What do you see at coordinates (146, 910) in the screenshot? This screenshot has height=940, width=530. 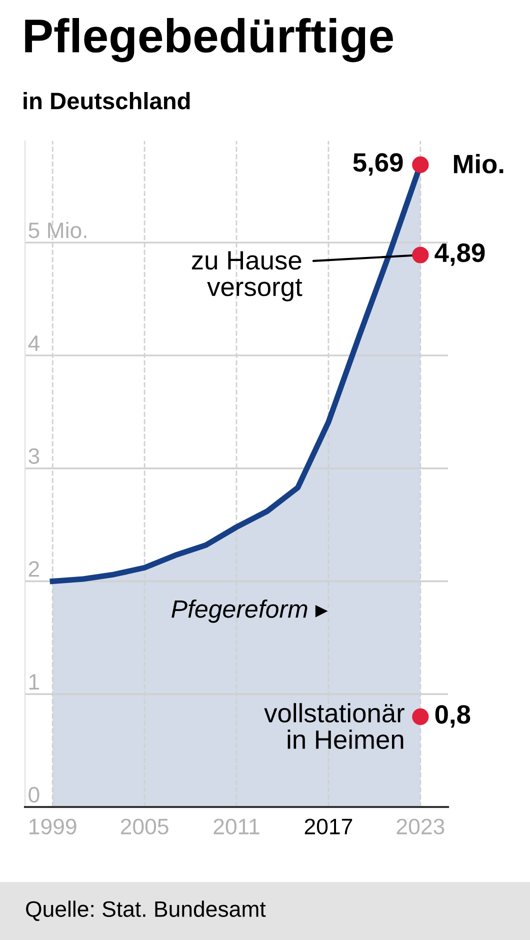 I see `source-note: Quelle: Stat. Bundesamt` at bounding box center [146, 910].